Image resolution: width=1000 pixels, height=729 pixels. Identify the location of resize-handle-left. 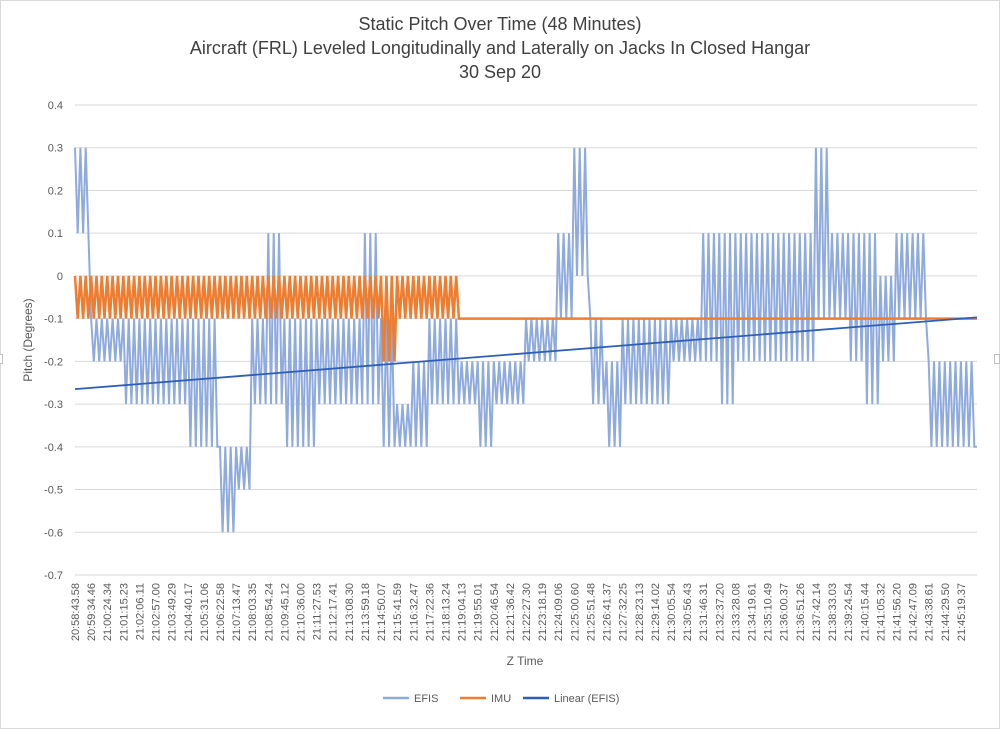
(1, 359).